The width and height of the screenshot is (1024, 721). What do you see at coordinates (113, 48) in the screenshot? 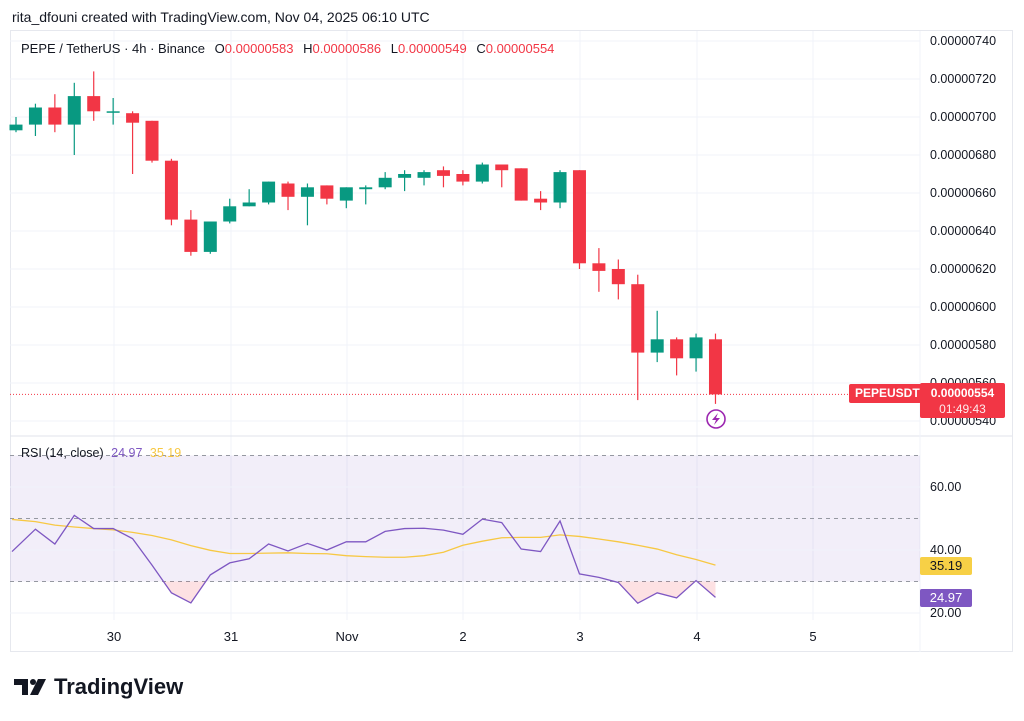
I see `symbol-title: PEPE / TetherUS · 4h · Binance` at bounding box center [113, 48].